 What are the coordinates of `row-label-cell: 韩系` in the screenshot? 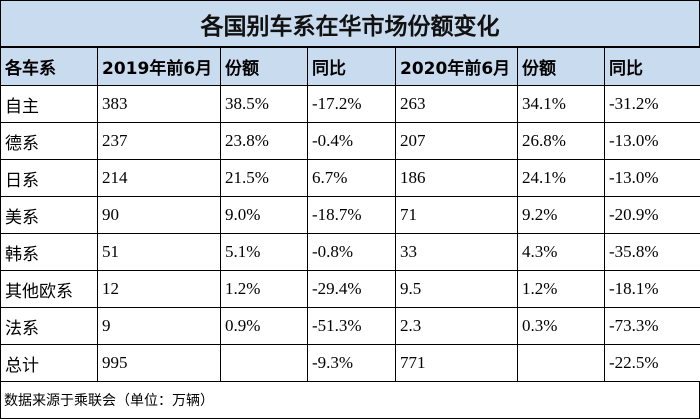 It's located at (49, 252).